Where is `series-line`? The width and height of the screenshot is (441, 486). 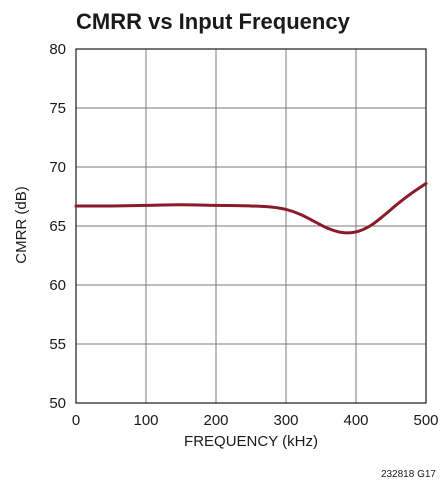 series-line is located at coordinates (251, 208).